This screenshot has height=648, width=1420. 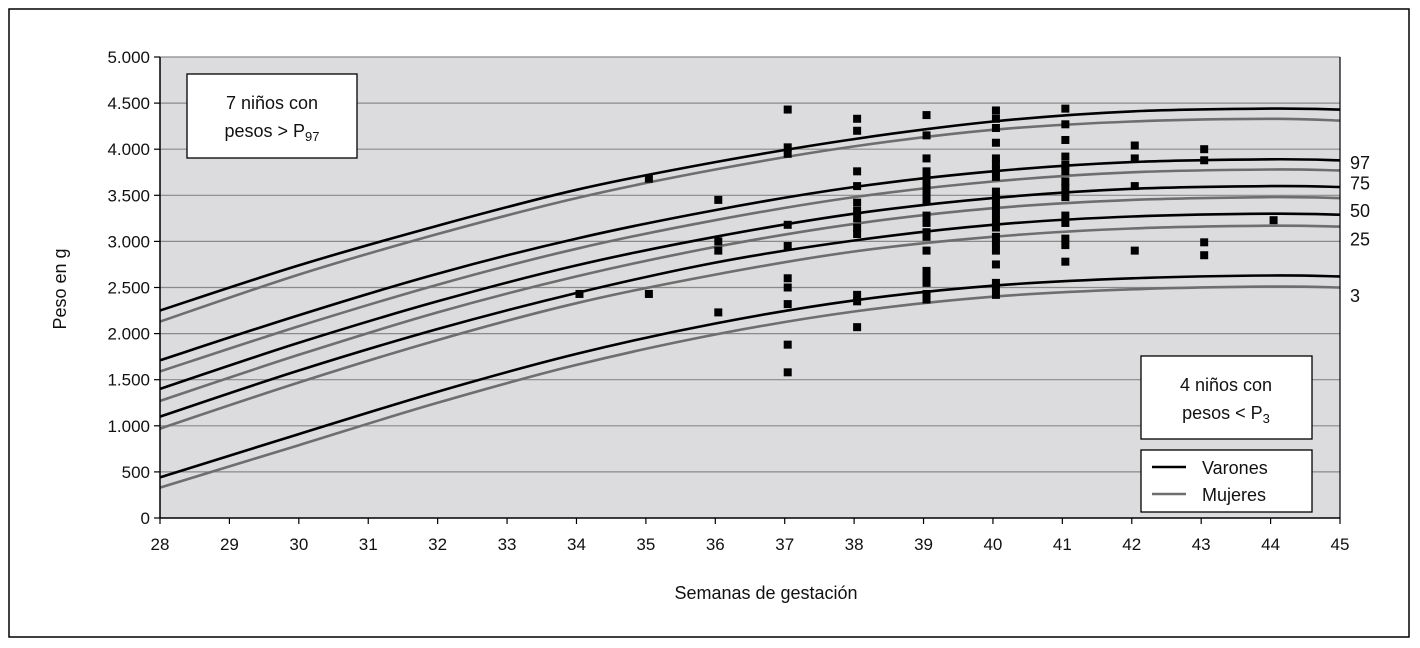 What do you see at coordinates (128, 241) in the screenshot?
I see `y-tick-label-6: 3.000` at bounding box center [128, 241].